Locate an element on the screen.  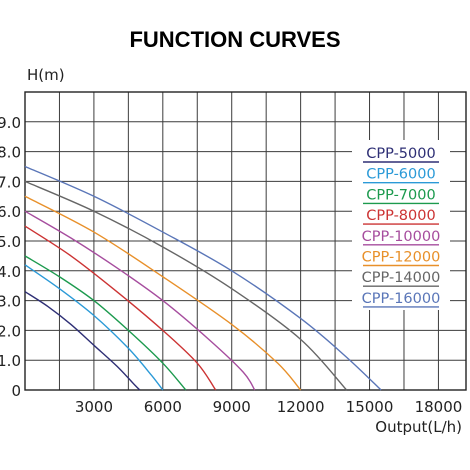
x-tick-label: 15000 is located at coordinates (370, 407).